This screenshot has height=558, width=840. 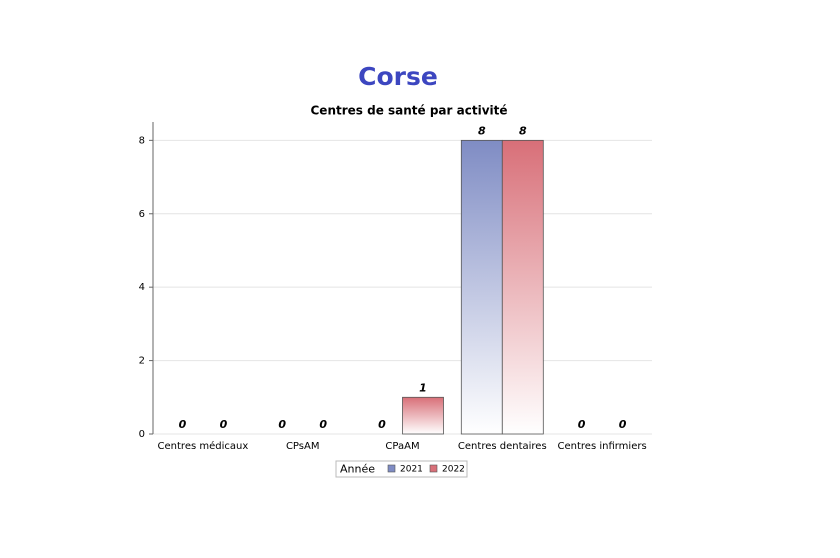 I want to click on value-label: 1, so click(x=423, y=387).